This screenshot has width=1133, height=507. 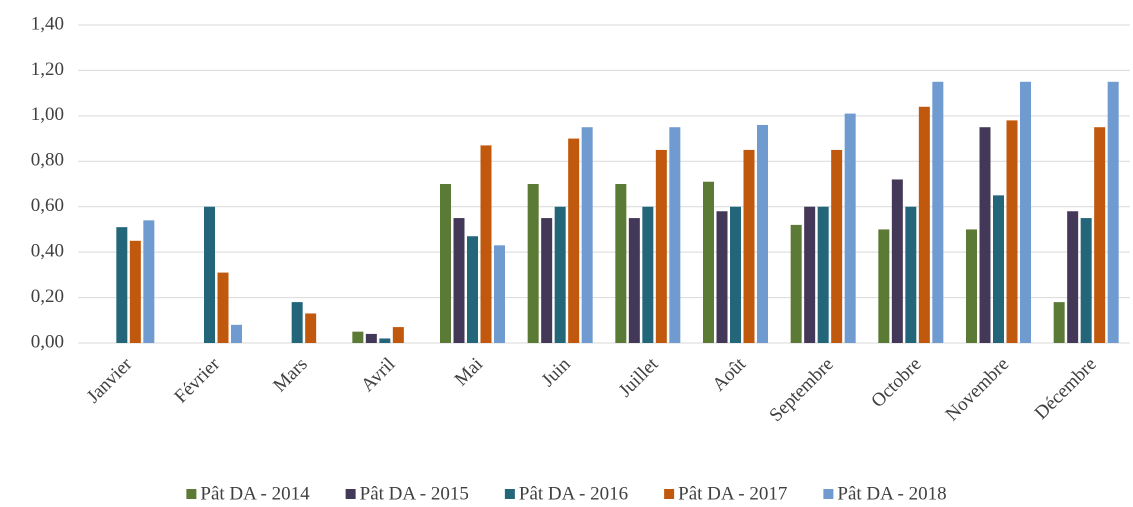 I want to click on x-tick-label: Août, so click(x=729, y=374).